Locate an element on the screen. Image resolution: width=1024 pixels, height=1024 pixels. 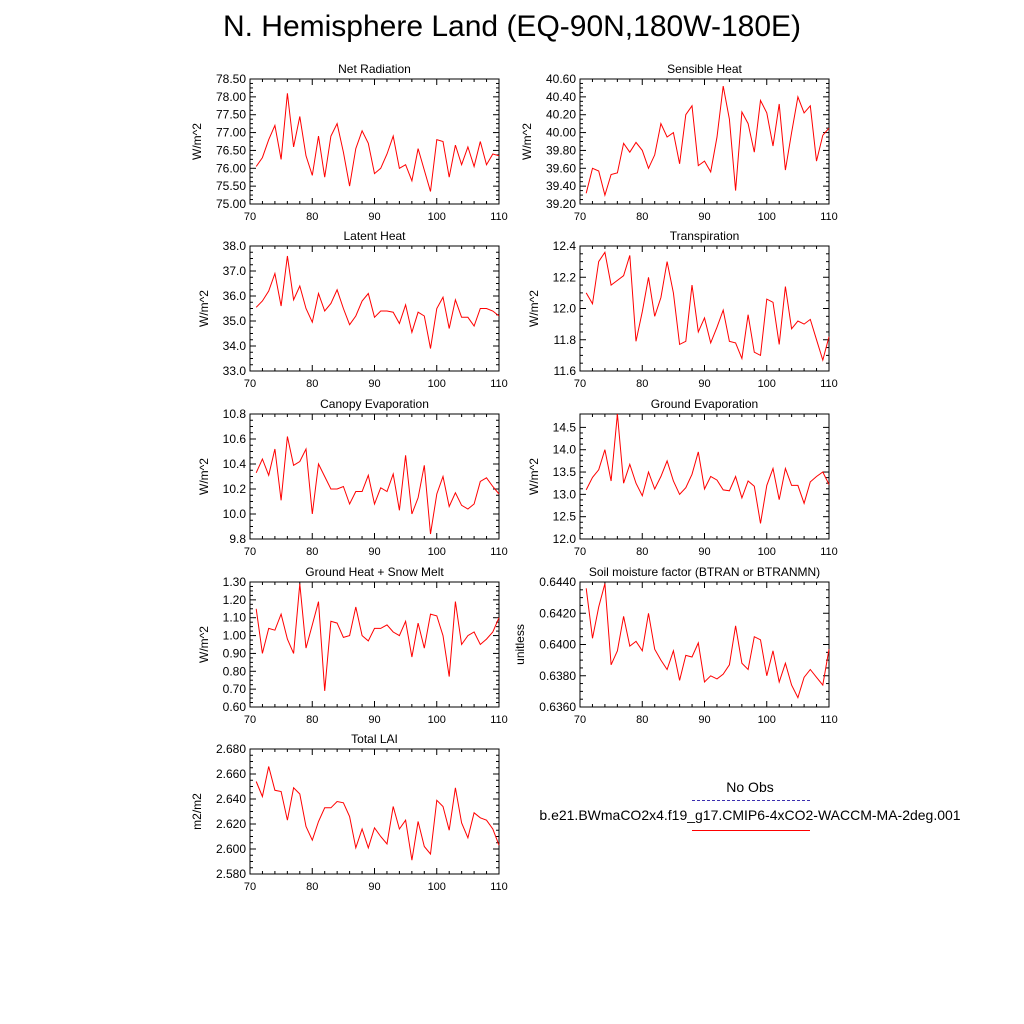
panel-9-y-tick-label: 2.580 is located at coordinates (231, 874).